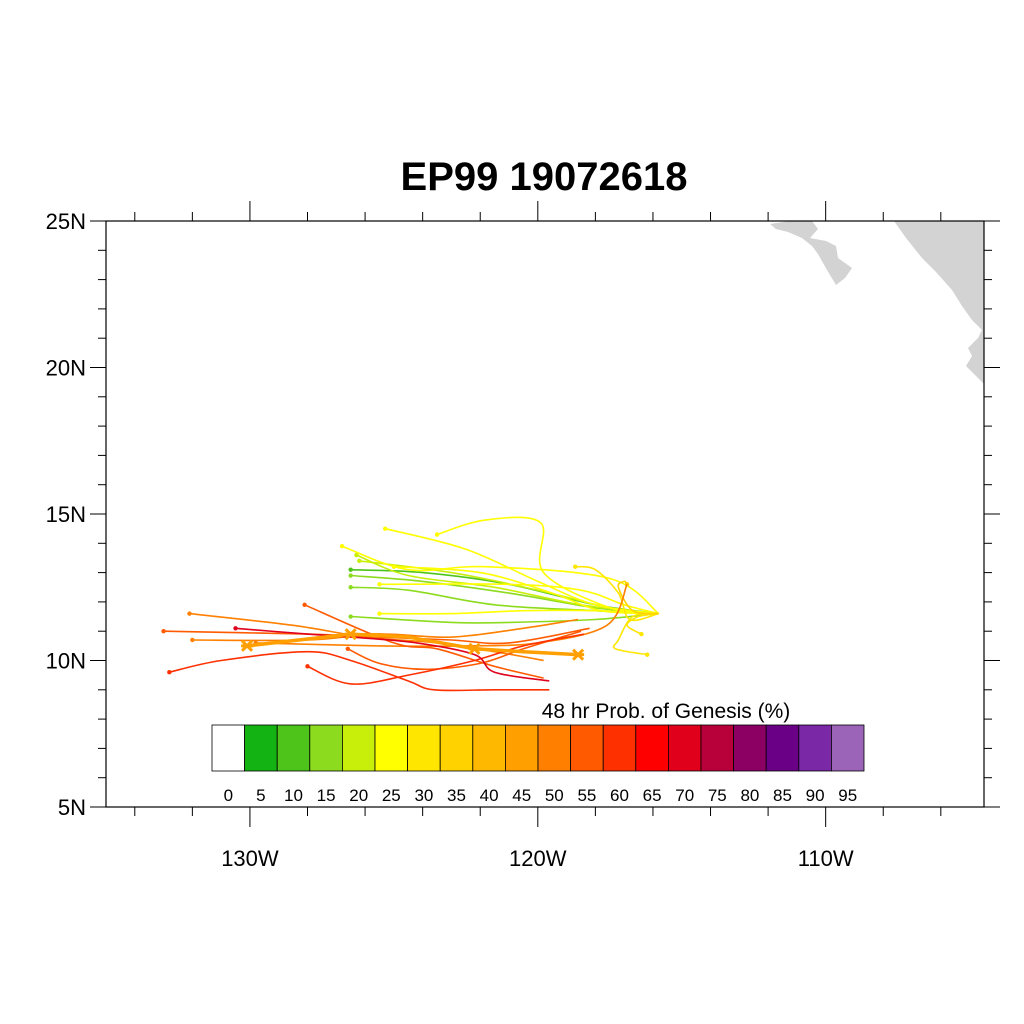 The height and width of the screenshot is (1024, 1024). I want to click on lat-tick-label: 15N, so click(66, 514).